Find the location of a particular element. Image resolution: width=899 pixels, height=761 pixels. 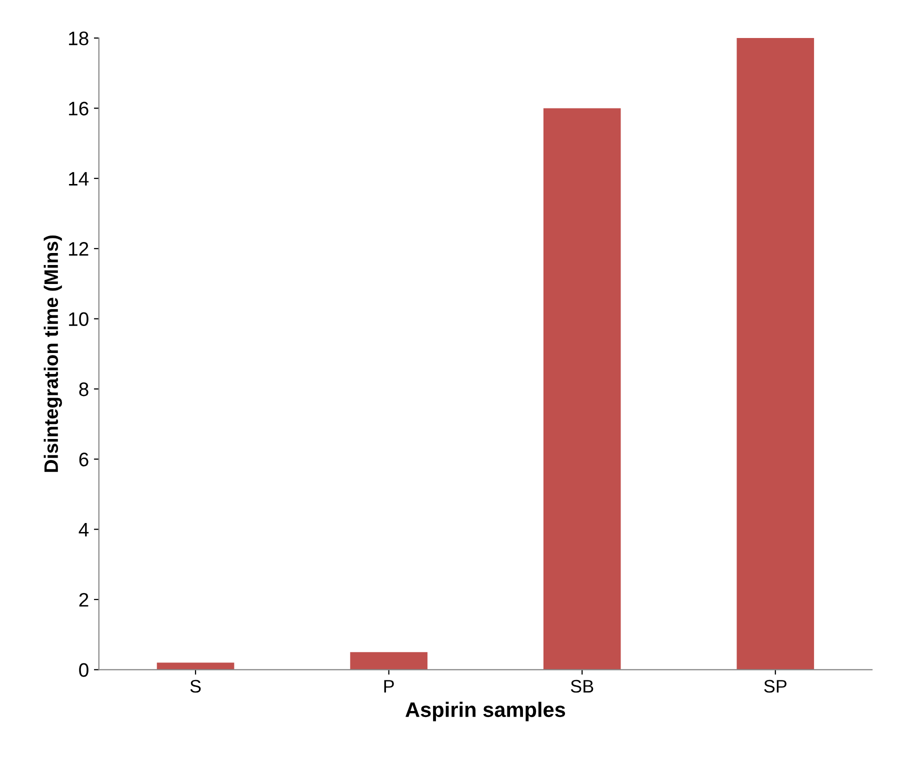

y-tick-label: 2 is located at coordinates (83, 599).